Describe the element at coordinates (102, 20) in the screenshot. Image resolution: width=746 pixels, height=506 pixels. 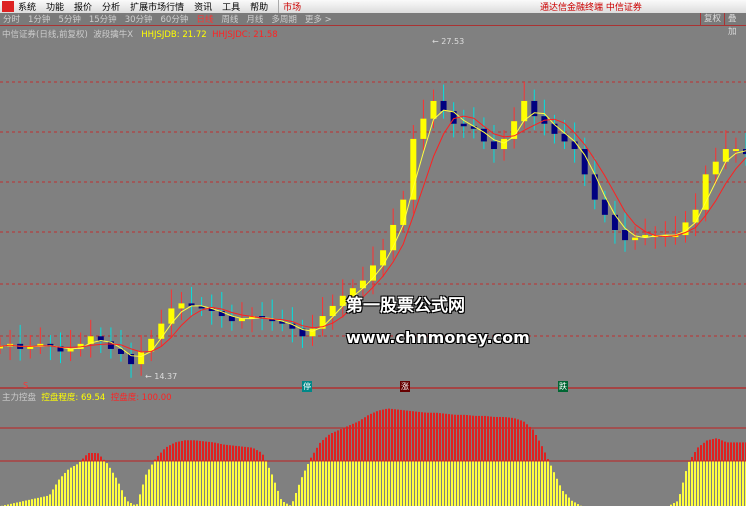
I see `period-15min: 15分钟` at that location.